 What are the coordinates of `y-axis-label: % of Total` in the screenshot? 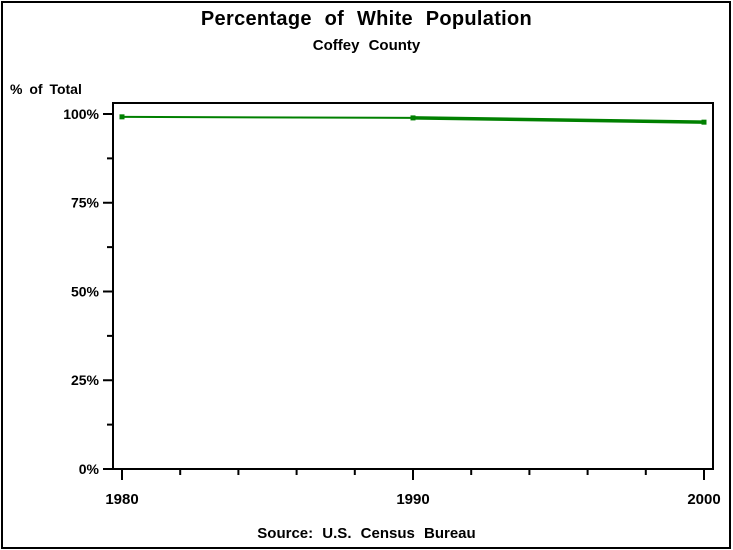 It's located at (46, 89).